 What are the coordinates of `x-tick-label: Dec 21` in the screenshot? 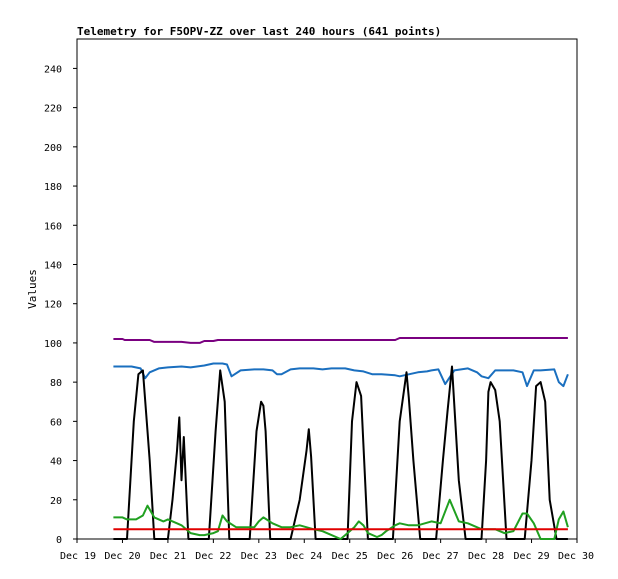 It's located at (168, 556).